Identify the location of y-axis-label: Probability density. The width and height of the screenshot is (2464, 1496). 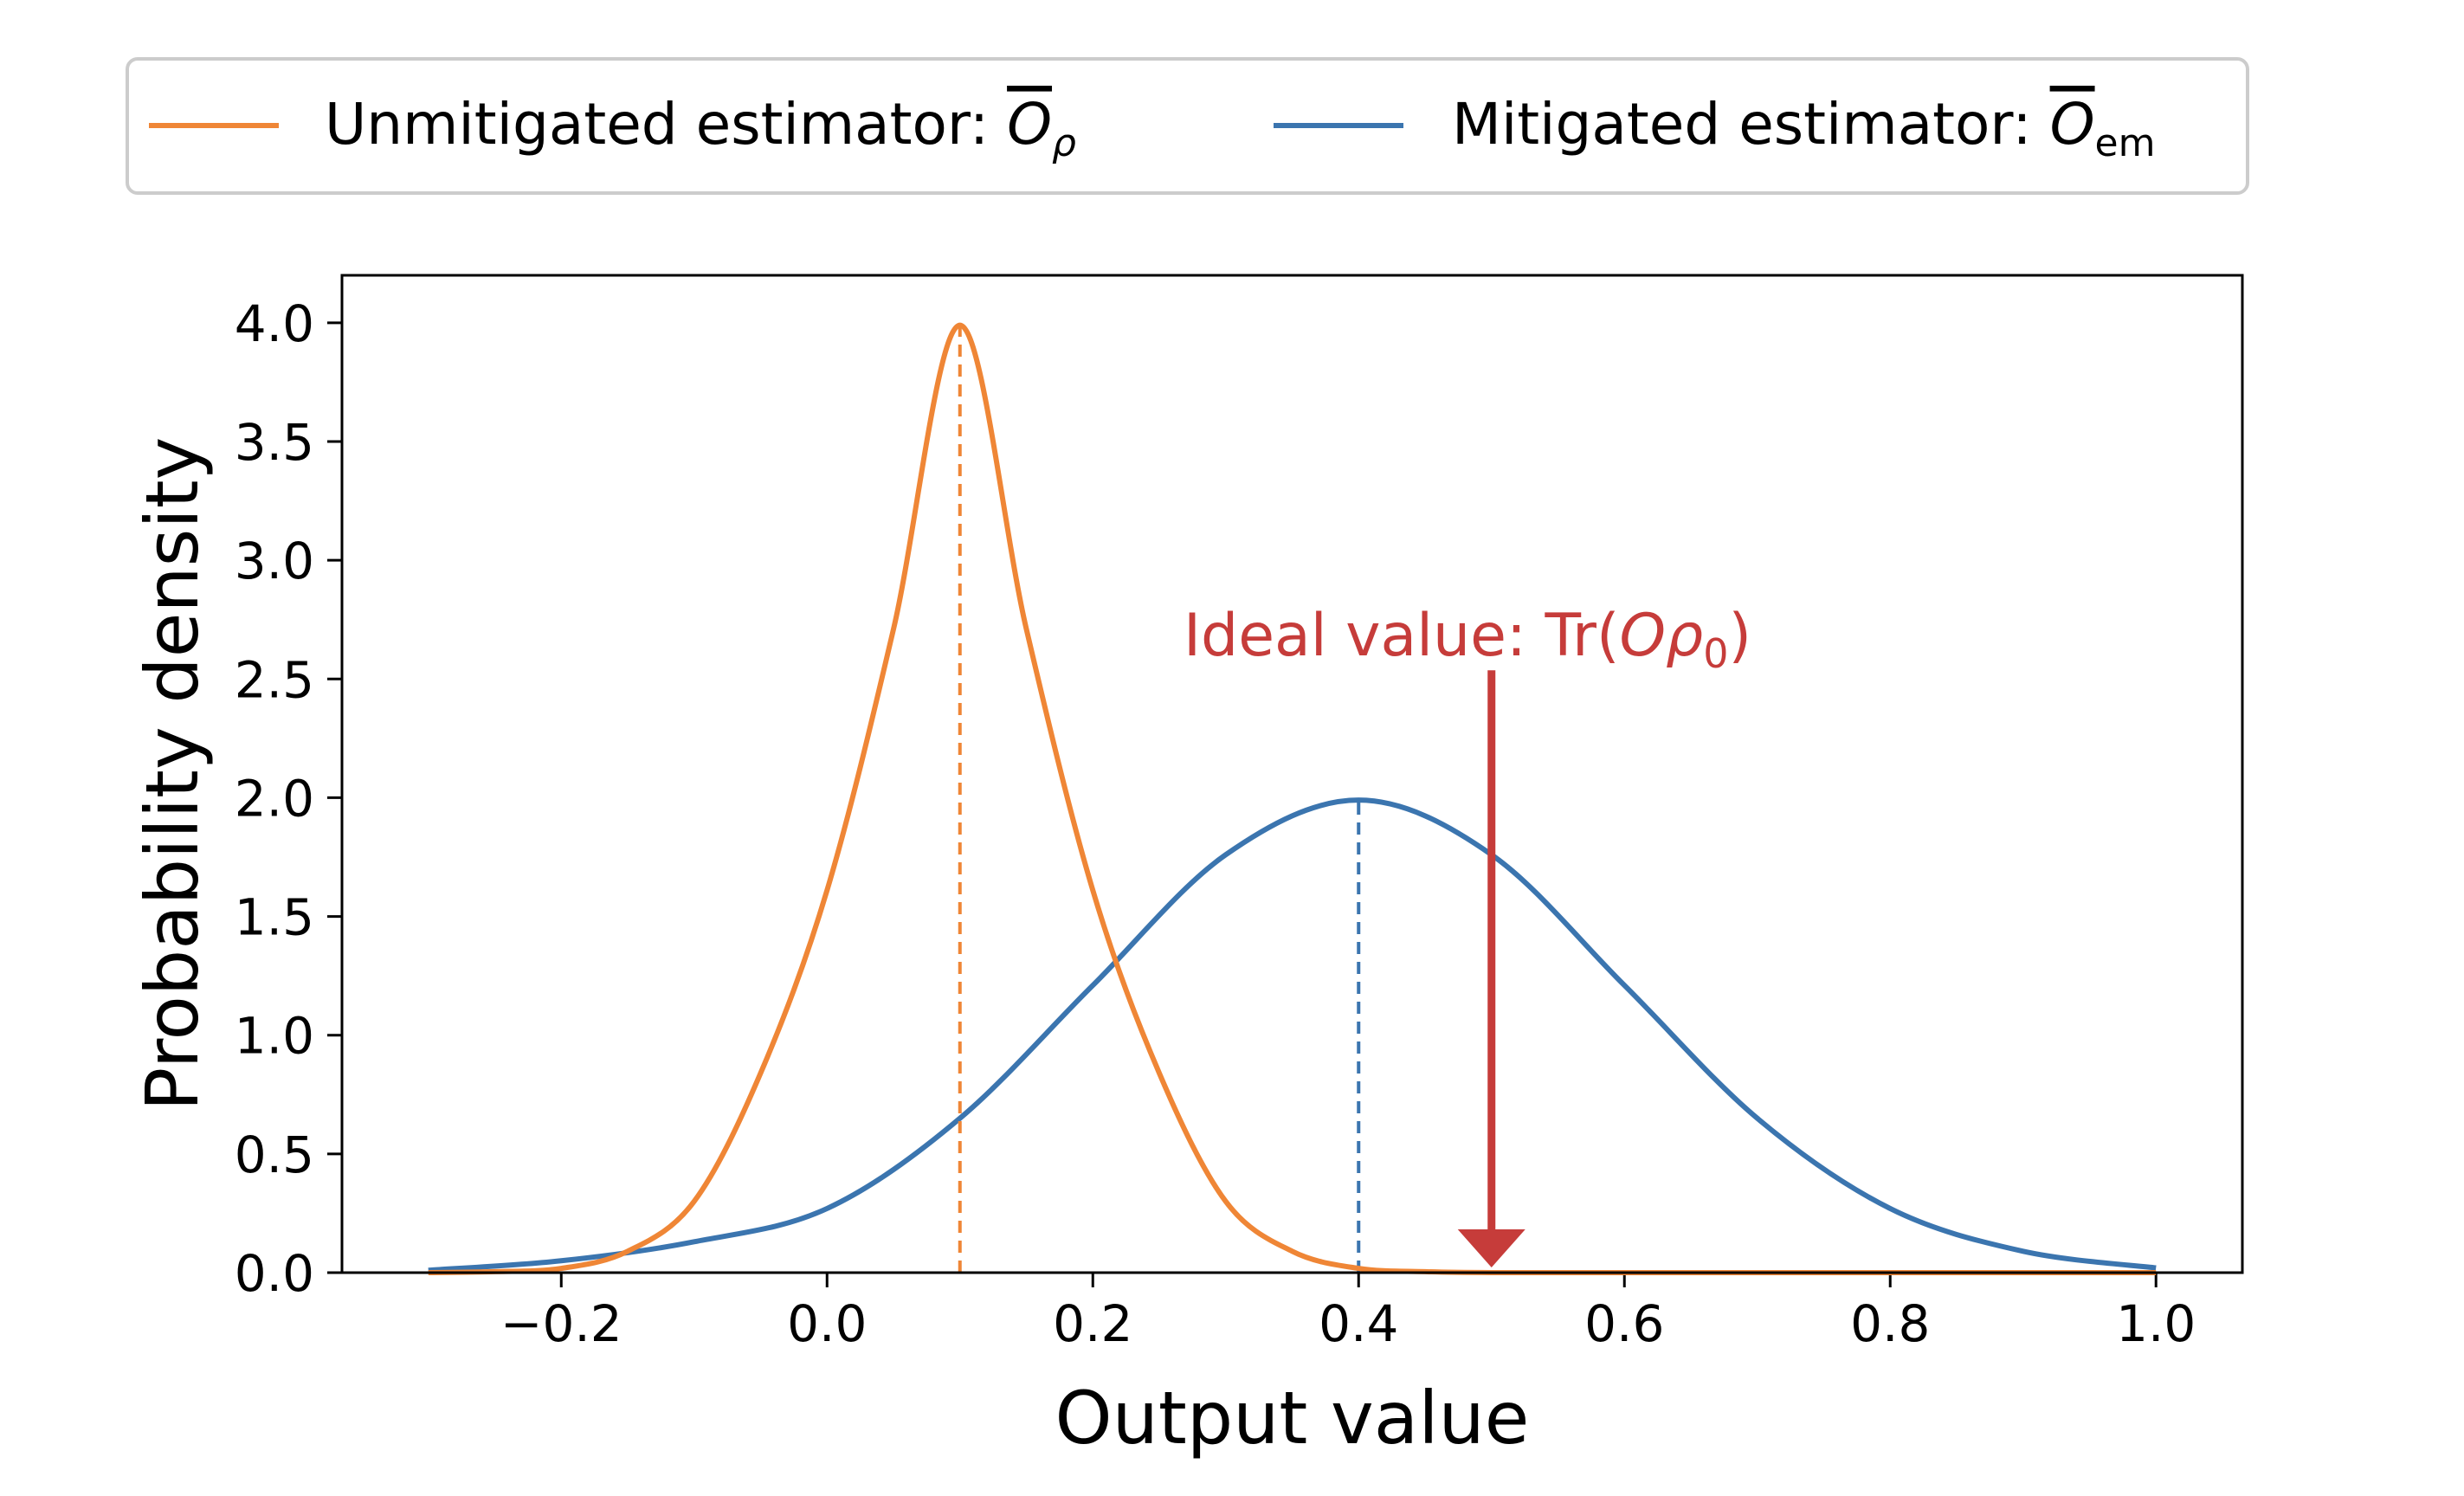
(172, 774).